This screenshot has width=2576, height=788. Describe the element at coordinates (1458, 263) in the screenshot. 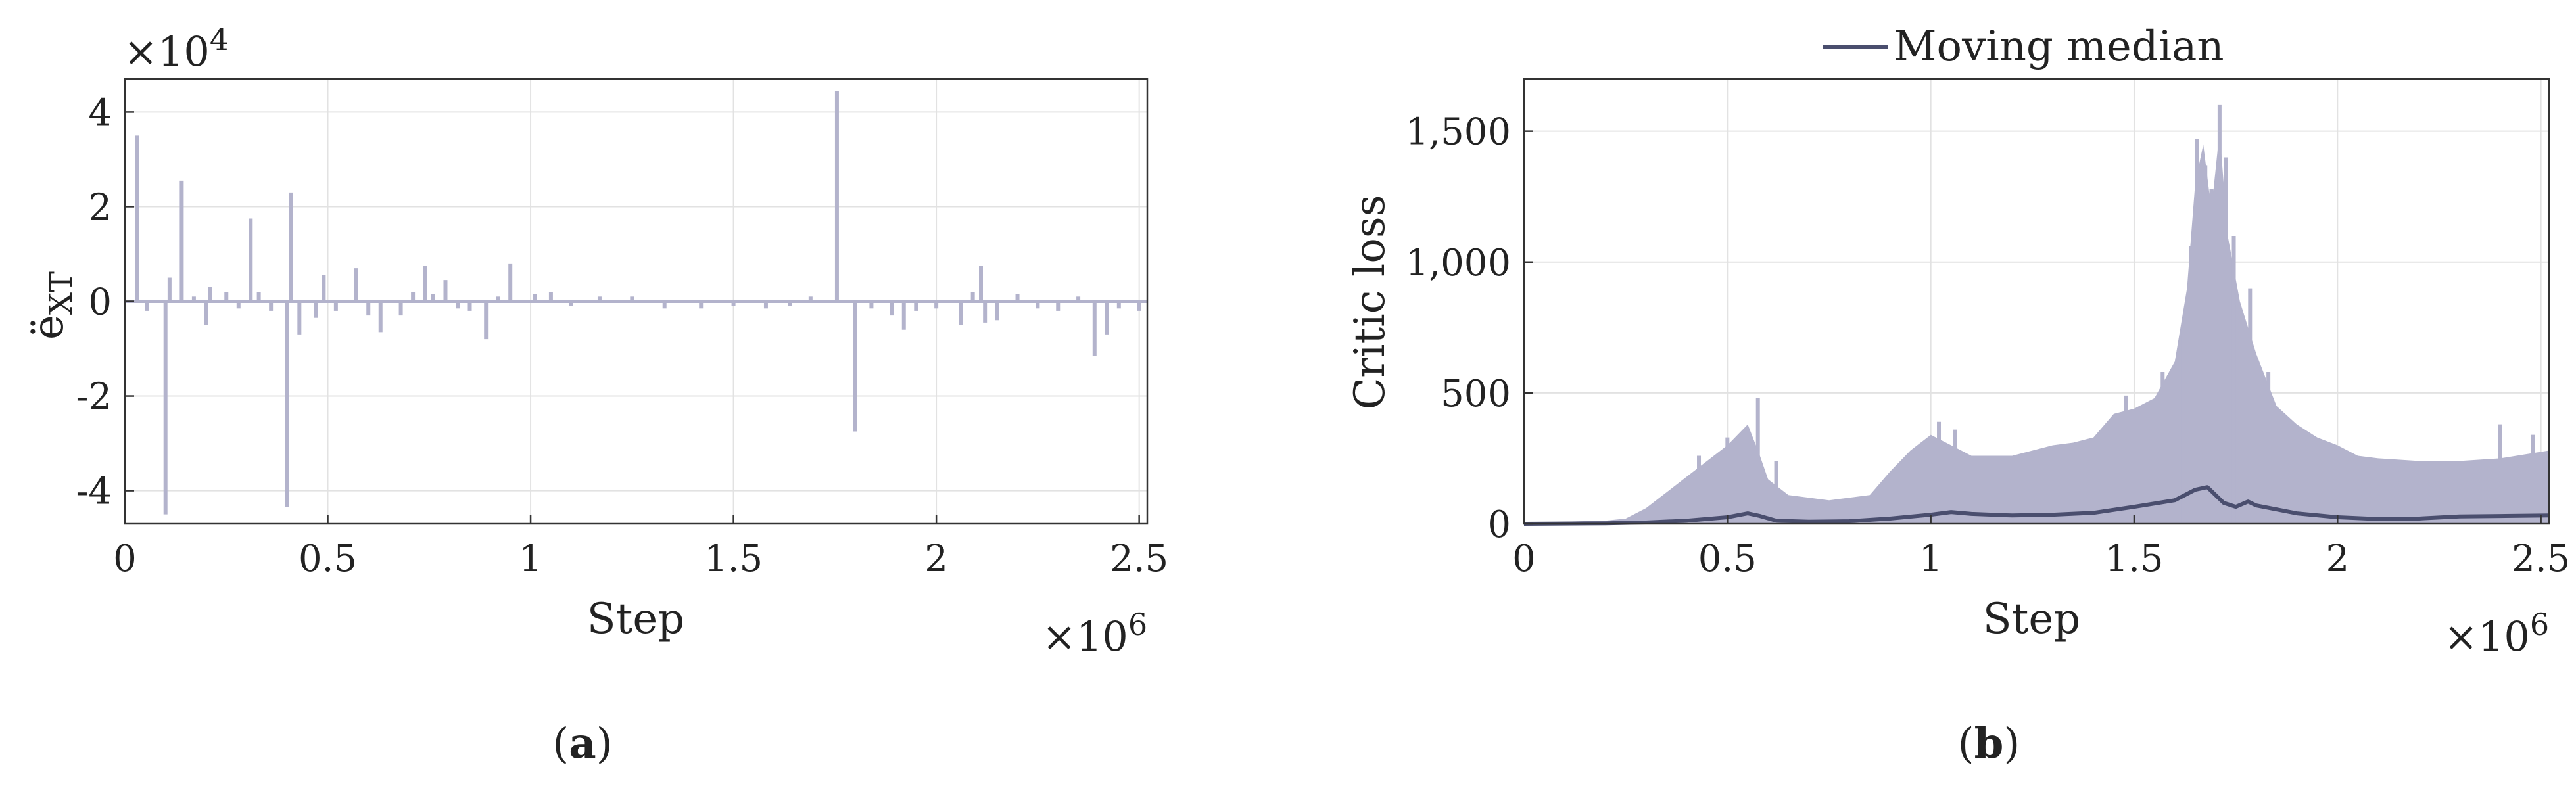

I see `chart-b-ytick-label: 1,000` at that location.